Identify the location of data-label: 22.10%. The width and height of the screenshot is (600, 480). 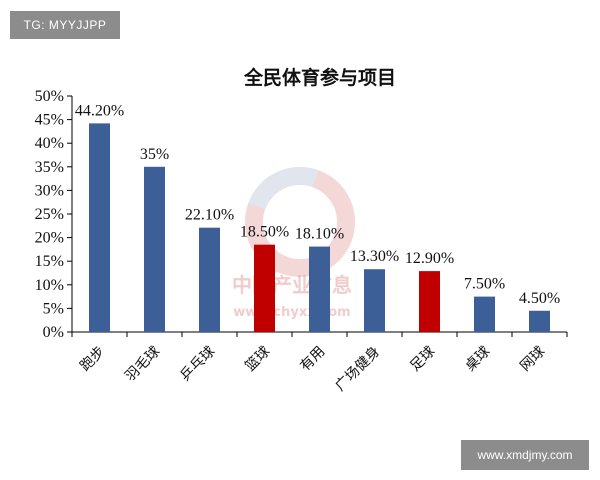
(209, 215).